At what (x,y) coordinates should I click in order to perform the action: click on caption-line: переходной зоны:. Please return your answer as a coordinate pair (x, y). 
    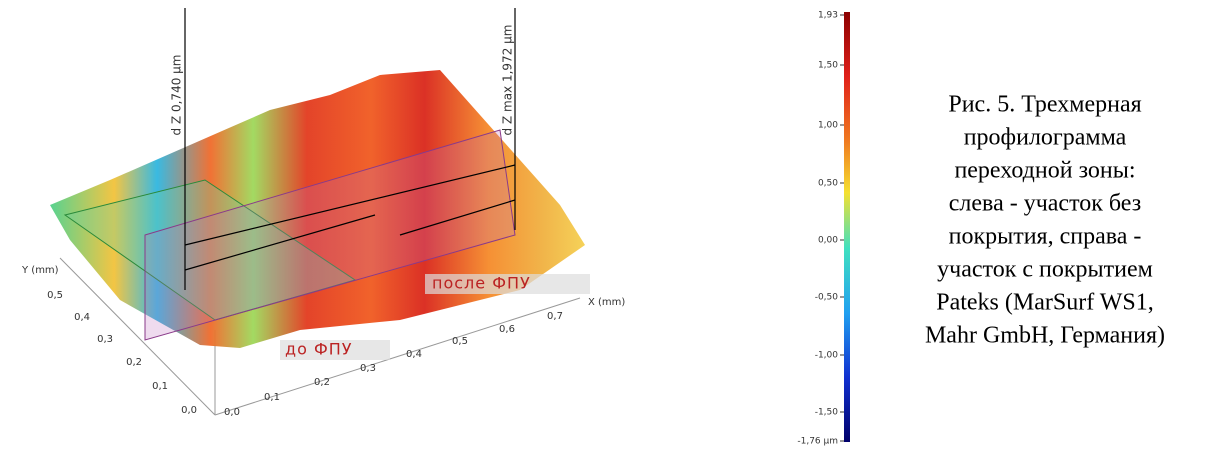
    Looking at the image, I should click on (1044, 171).